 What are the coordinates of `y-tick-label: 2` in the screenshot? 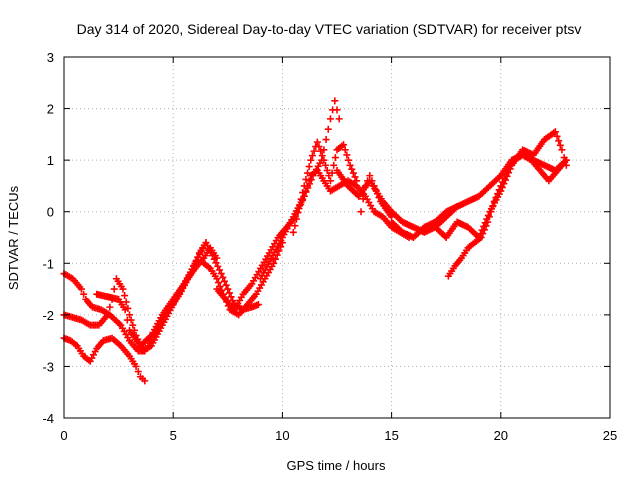 It's located at (50, 109).